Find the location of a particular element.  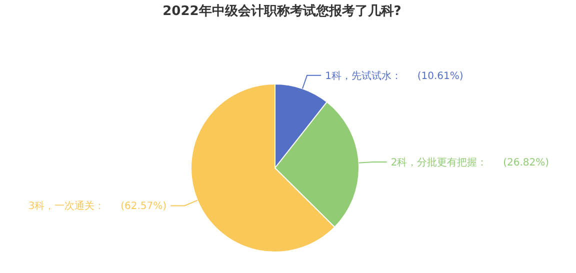

slice-label: 3科，一次通关： (62.57%) is located at coordinates (97, 206).